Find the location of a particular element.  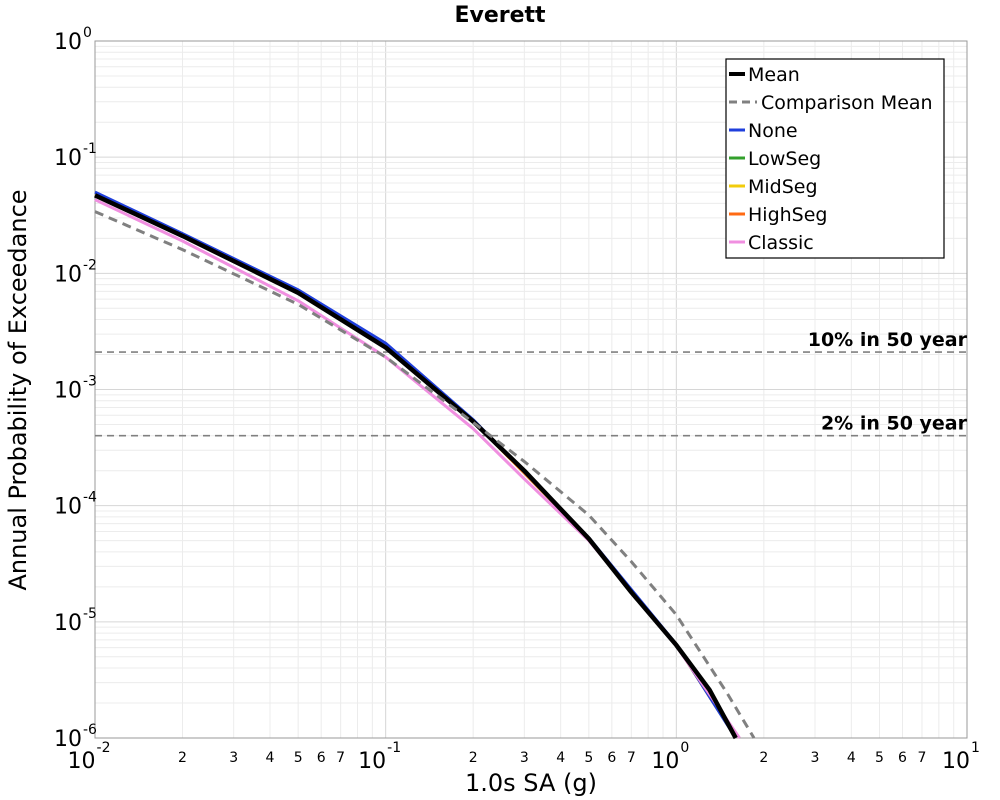

x-tick-label: 10⁻² is located at coordinates (89, 757).